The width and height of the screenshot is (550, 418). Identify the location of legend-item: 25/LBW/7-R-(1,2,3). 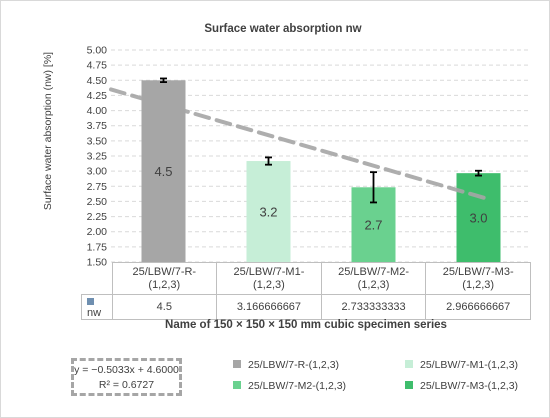
(286, 365).